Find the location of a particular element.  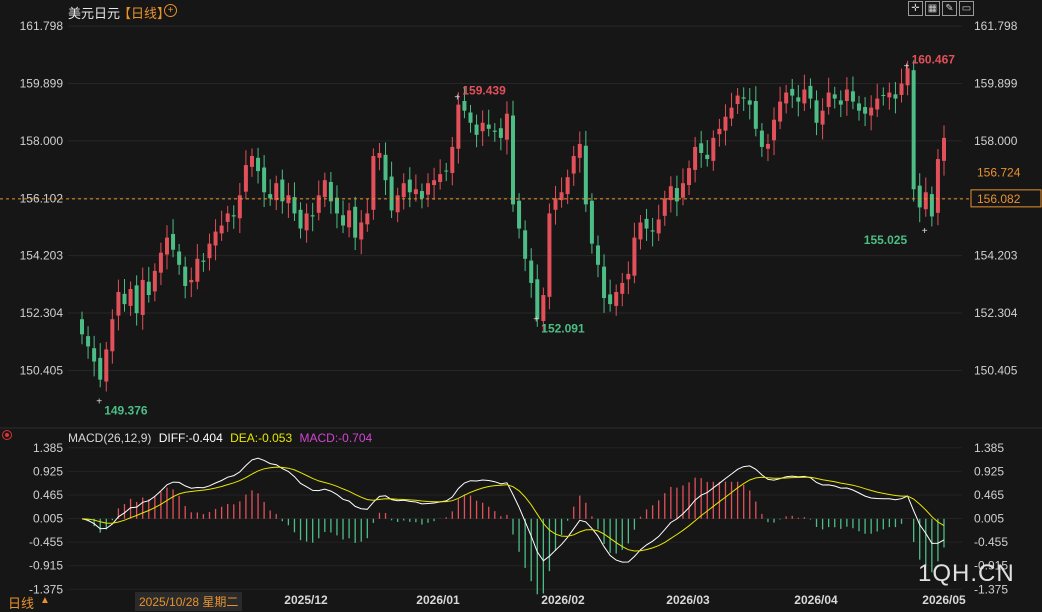

x-tick-label: 2026/04 is located at coordinates (816, 600).